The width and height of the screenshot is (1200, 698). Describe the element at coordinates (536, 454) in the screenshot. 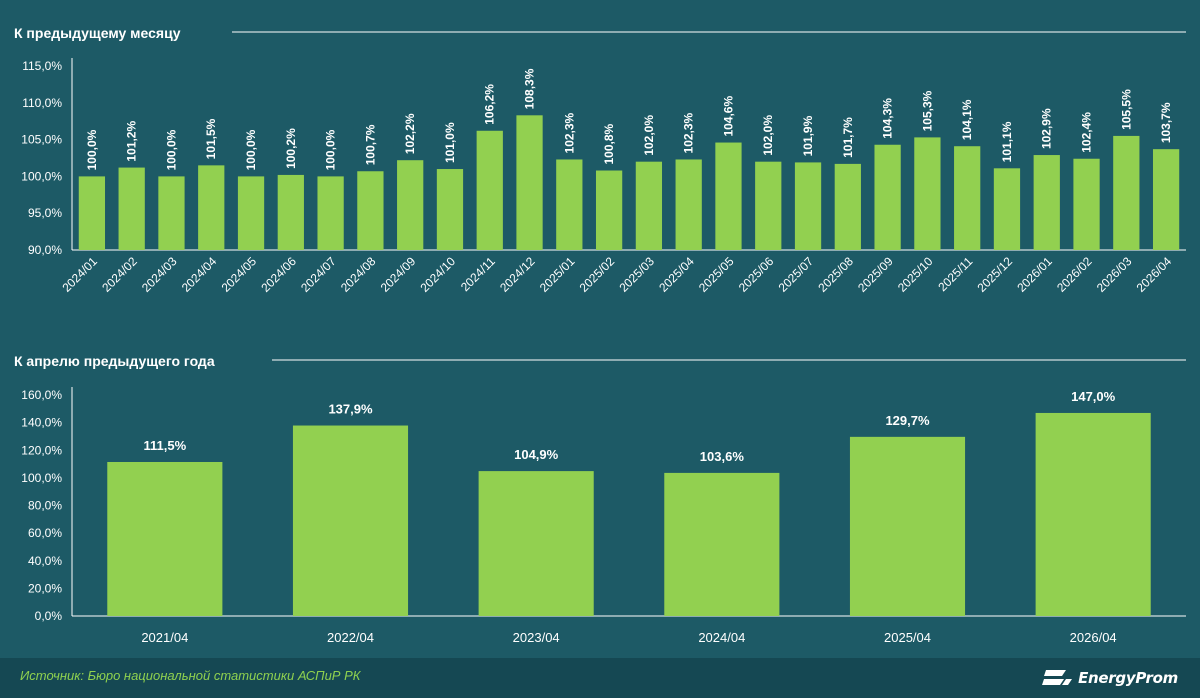

I see `data-label: 104,9%` at that location.